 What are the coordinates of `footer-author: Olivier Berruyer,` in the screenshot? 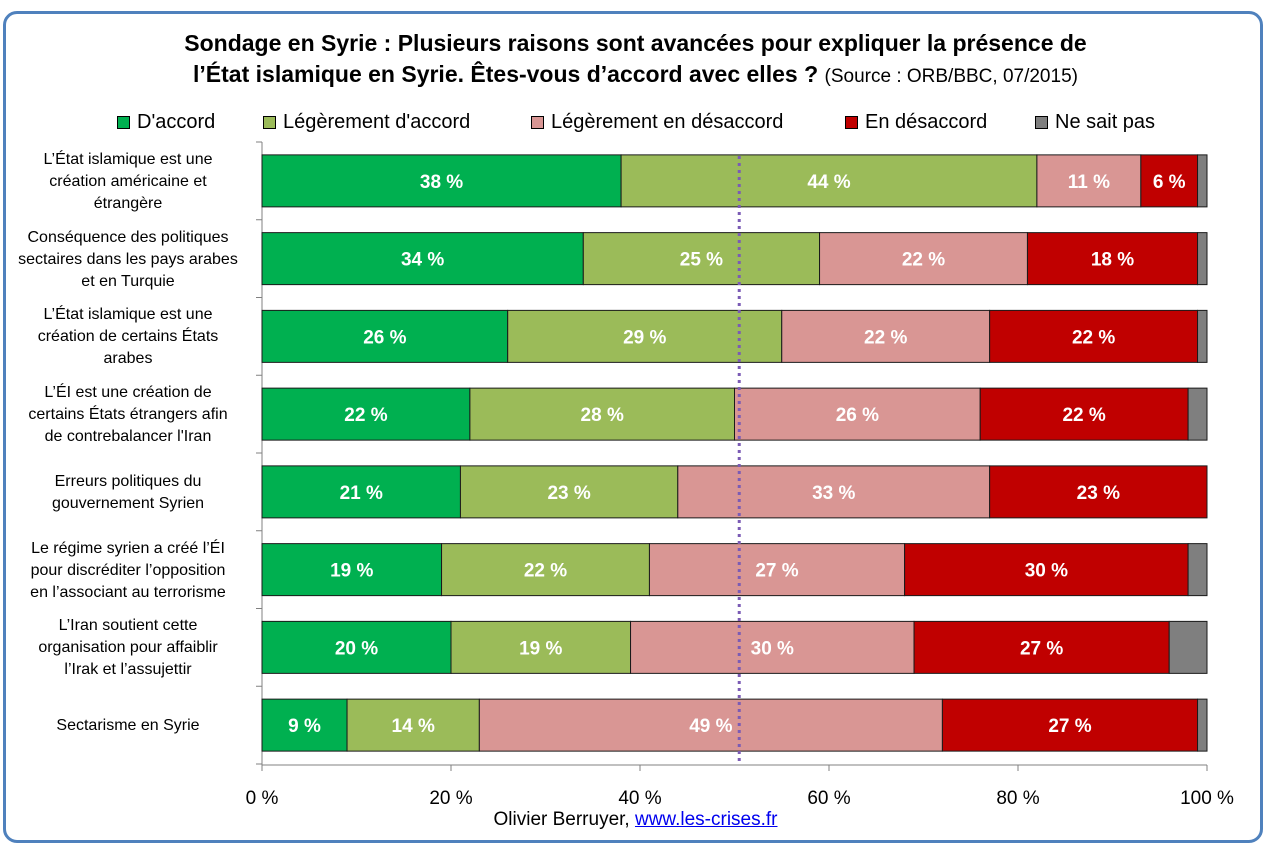 It's located at (561, 819).